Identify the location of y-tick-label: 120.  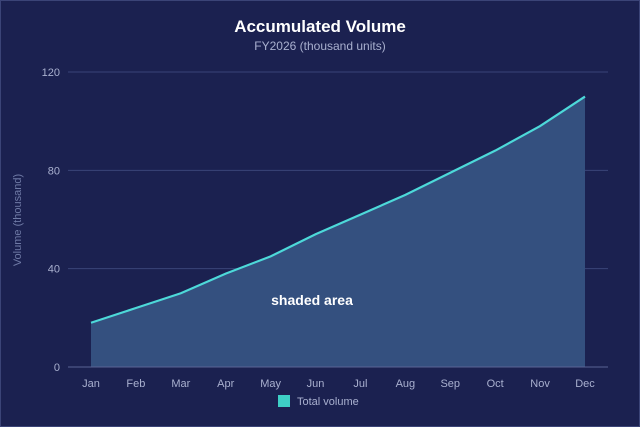
(51, 73).